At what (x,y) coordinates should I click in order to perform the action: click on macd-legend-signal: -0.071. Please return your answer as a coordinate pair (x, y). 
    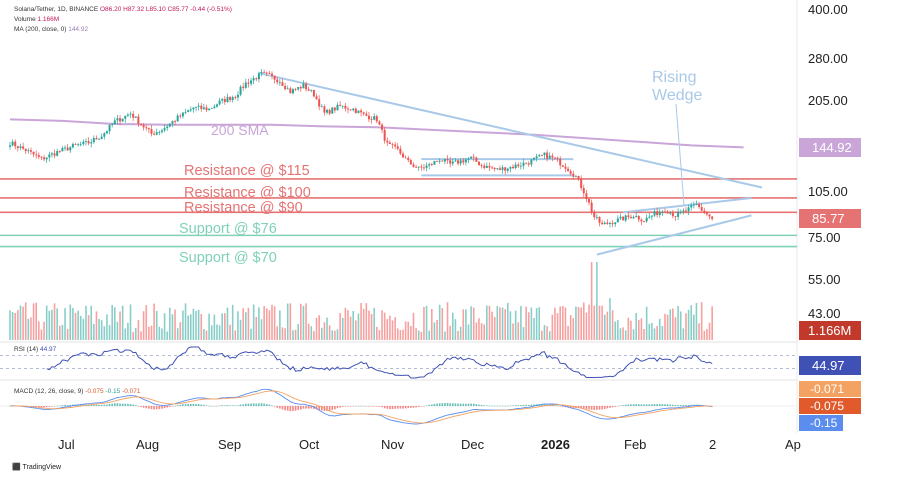
    Looking at the image, I should click on (131, 391).